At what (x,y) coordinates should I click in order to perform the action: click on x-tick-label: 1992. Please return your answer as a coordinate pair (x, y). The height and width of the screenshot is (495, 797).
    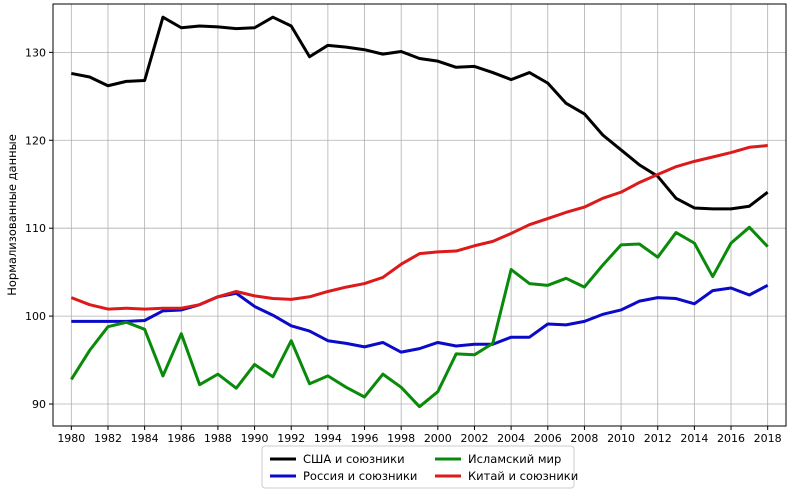
    Looking at the image, I should click on (291, 438).